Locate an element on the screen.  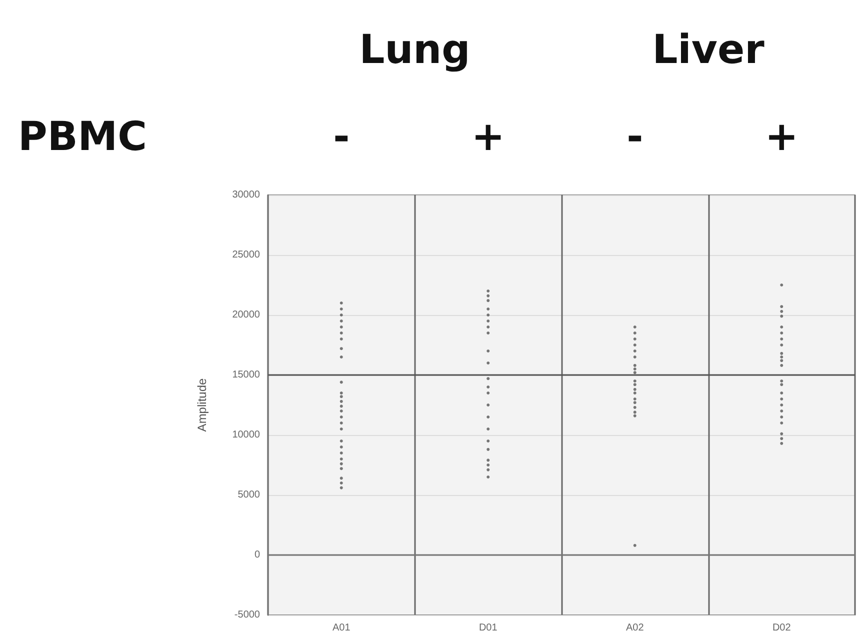
y-axis-title: Amplitude is located at coordinates (202, 405).